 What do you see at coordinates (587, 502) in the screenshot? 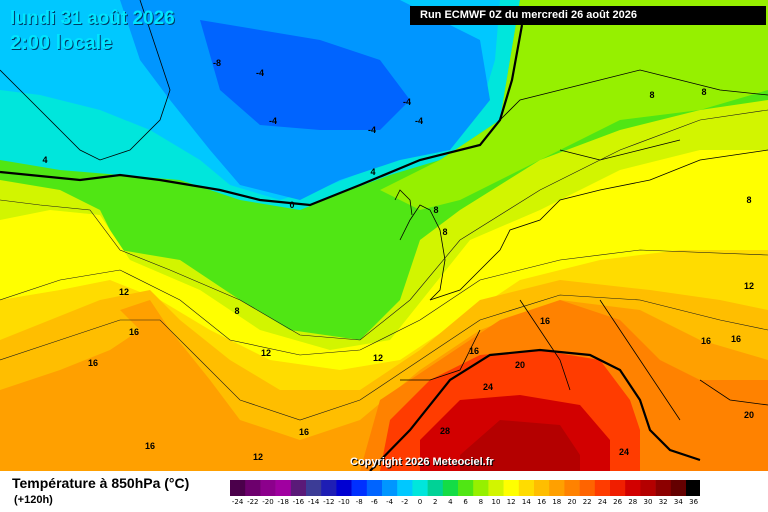
I see `colorbar-label: 22` at bounding box center [587, 502].